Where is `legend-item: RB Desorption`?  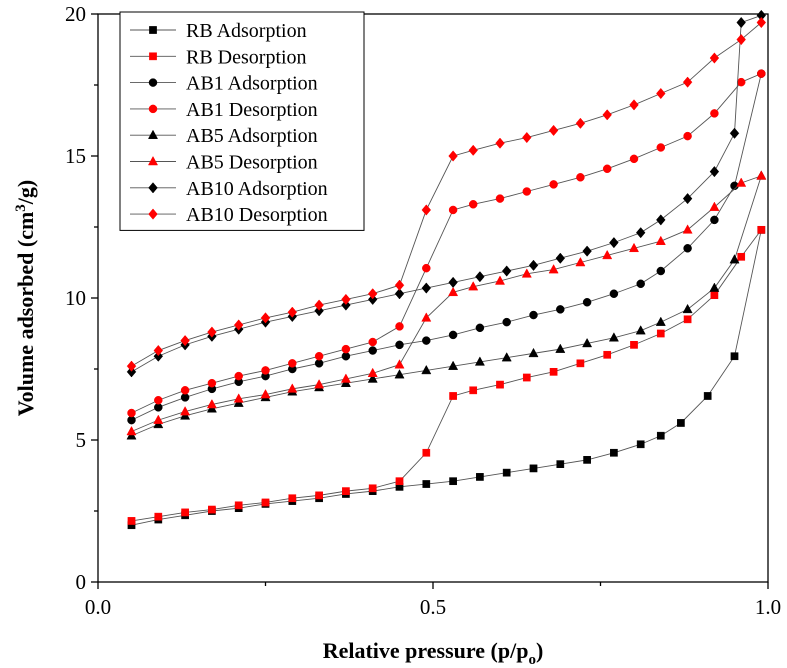 legend-item: RB Desorption is located at coordinates (218, 57).